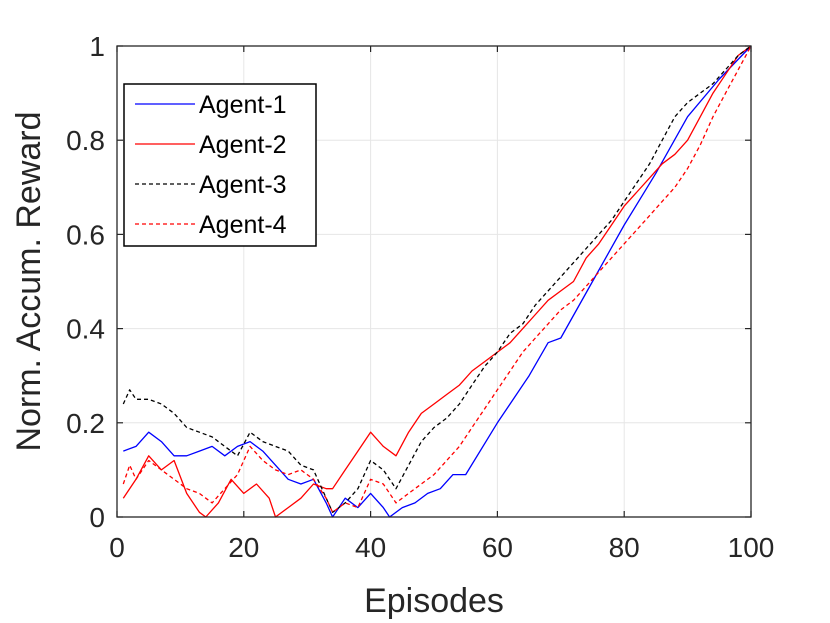  I want to click on legend-box, so click(220, 165).